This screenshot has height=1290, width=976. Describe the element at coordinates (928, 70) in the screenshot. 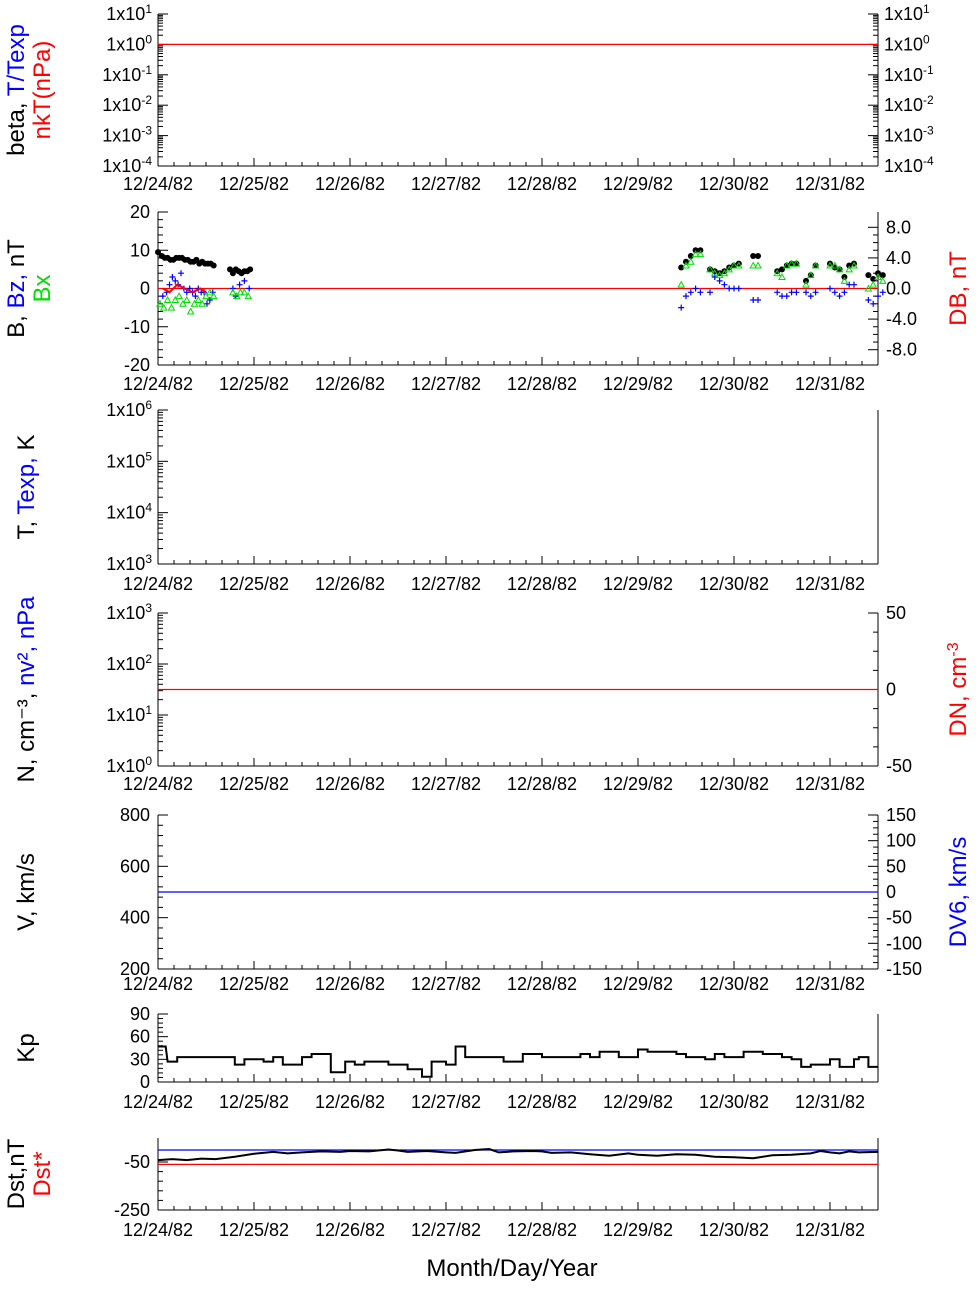

I see `y2-tick-label-exponent: -1` at that location.